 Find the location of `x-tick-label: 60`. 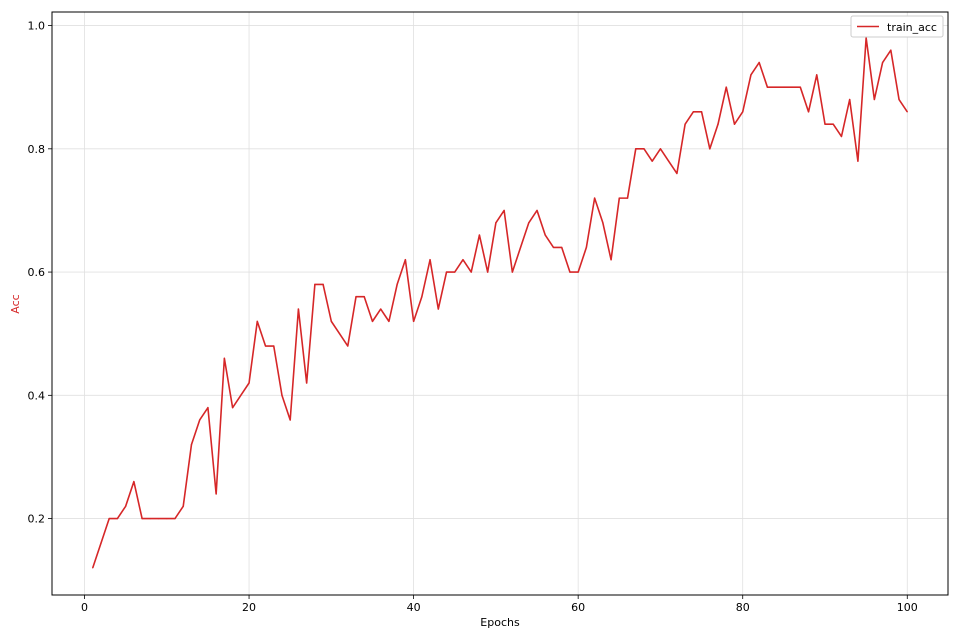

x-tick-label: 60 is located at coordinates (578, 607).